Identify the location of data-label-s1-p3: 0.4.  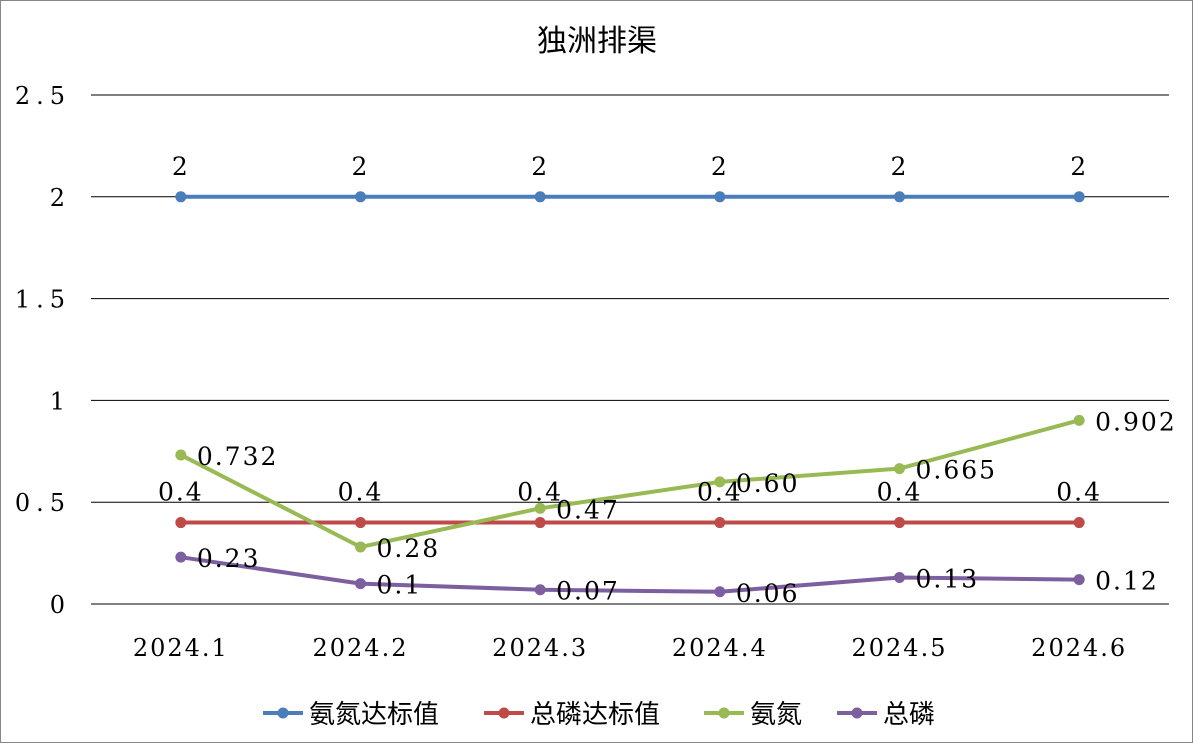
(720, 492).